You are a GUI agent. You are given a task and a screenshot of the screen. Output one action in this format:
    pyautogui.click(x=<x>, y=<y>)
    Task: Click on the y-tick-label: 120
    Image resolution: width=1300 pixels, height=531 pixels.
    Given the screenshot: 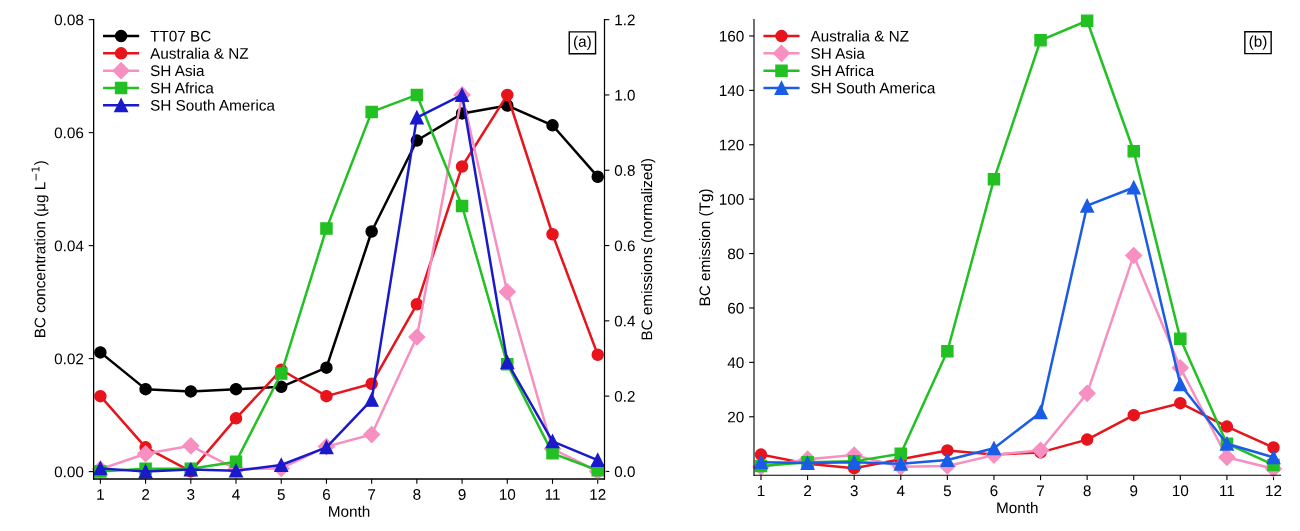 What is the action you would take?
    pyautogui.click(x=731, y=145)
    